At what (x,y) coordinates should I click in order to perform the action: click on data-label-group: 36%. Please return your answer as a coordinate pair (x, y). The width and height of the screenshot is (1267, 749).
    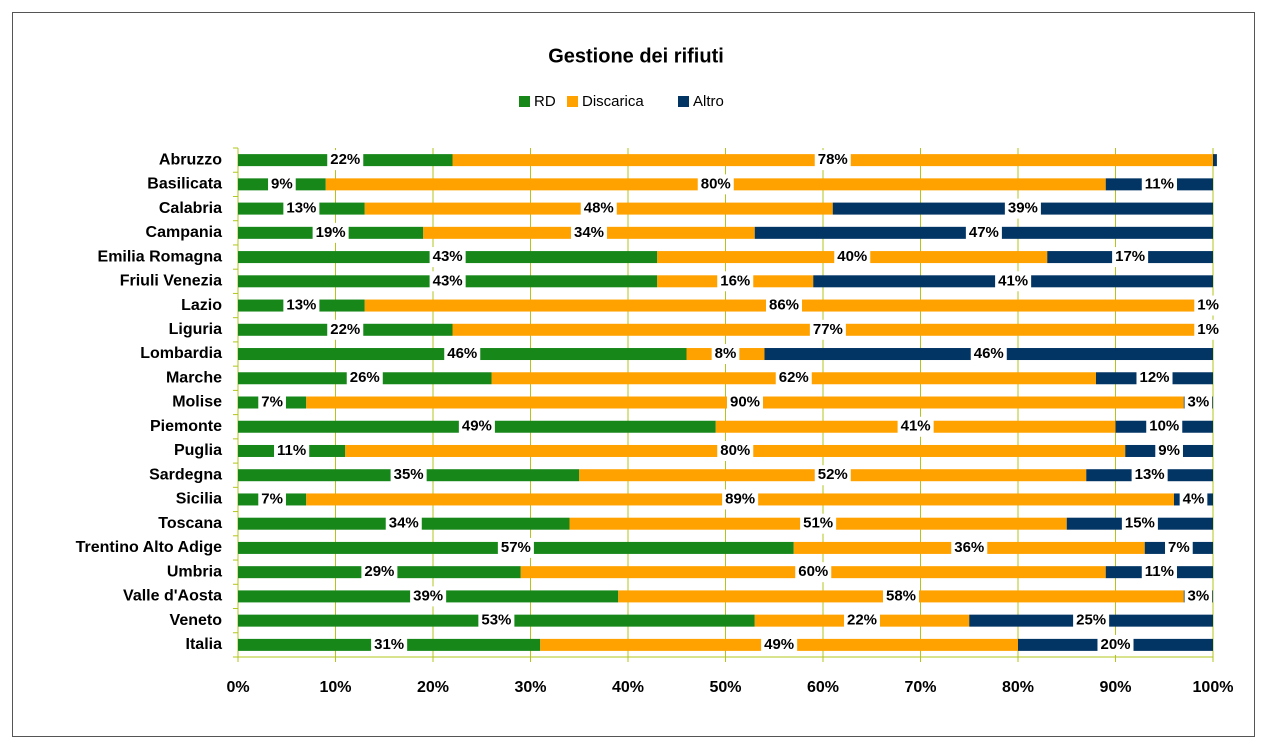
    Looking at the image, I should click on (969, 547).